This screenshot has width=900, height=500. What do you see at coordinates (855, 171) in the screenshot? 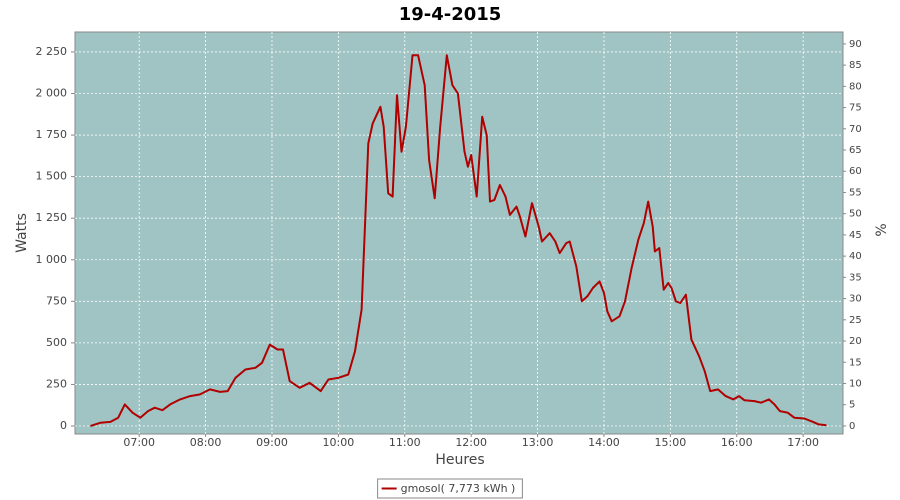
I see `y2-tick-label: 60` at bounding box center [855, 171].